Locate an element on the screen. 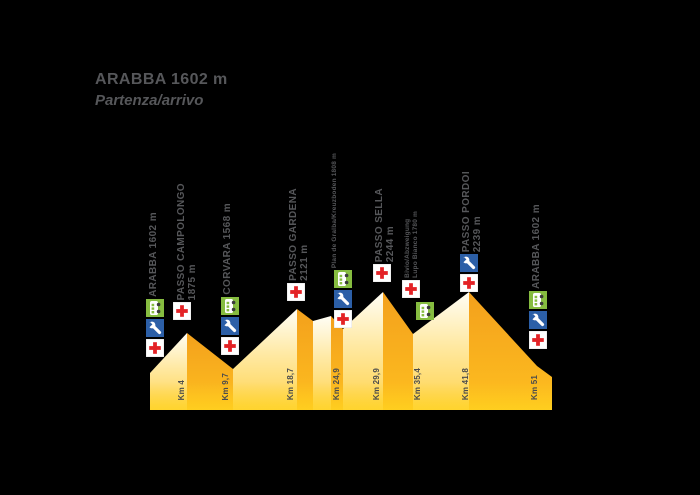 This screenshot has height=495, width=700. waypoint-label-corvara: CORVARA 1568 m is located at coordinates (227, 249).